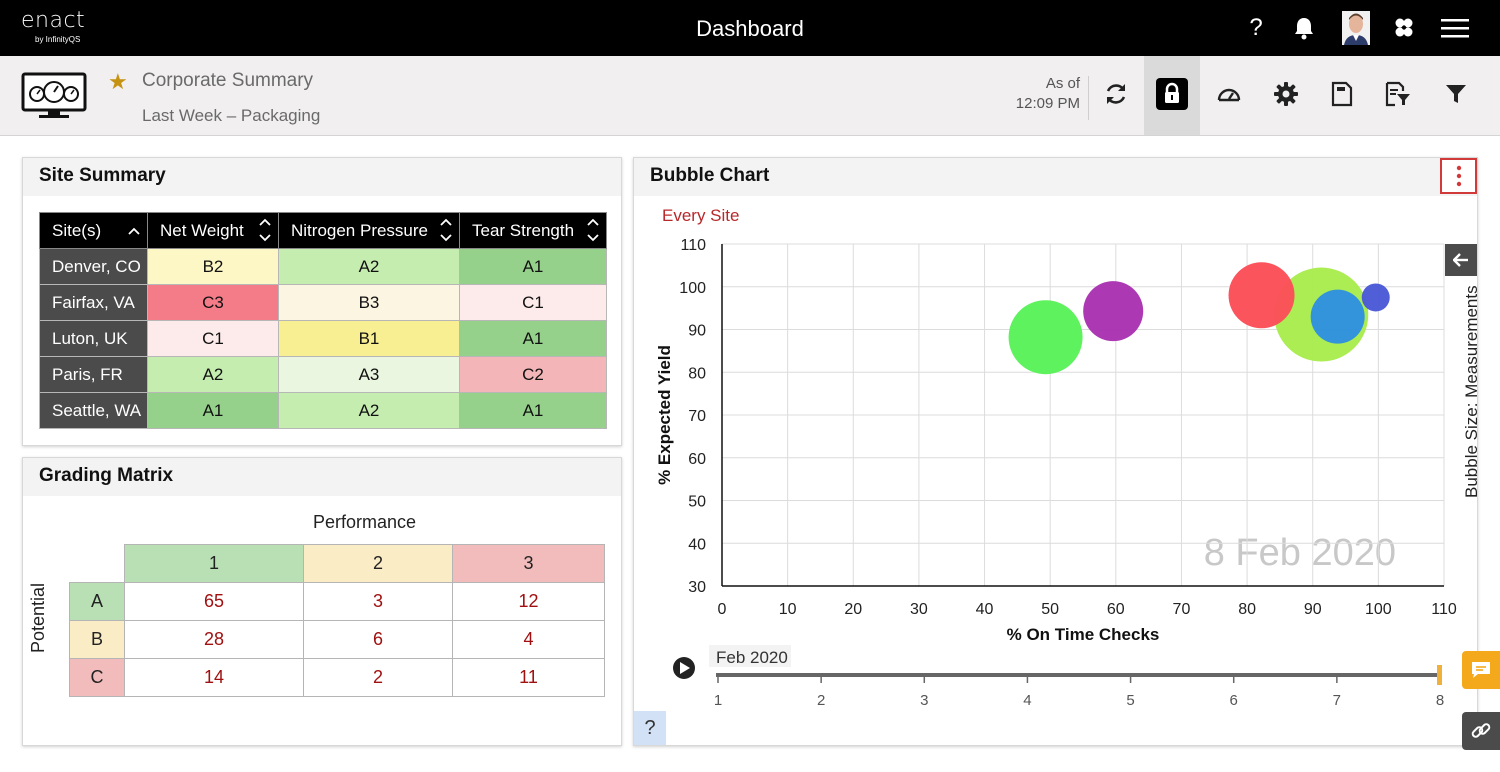  I want to click on column-header-label: Site(s), so click(77, 230).